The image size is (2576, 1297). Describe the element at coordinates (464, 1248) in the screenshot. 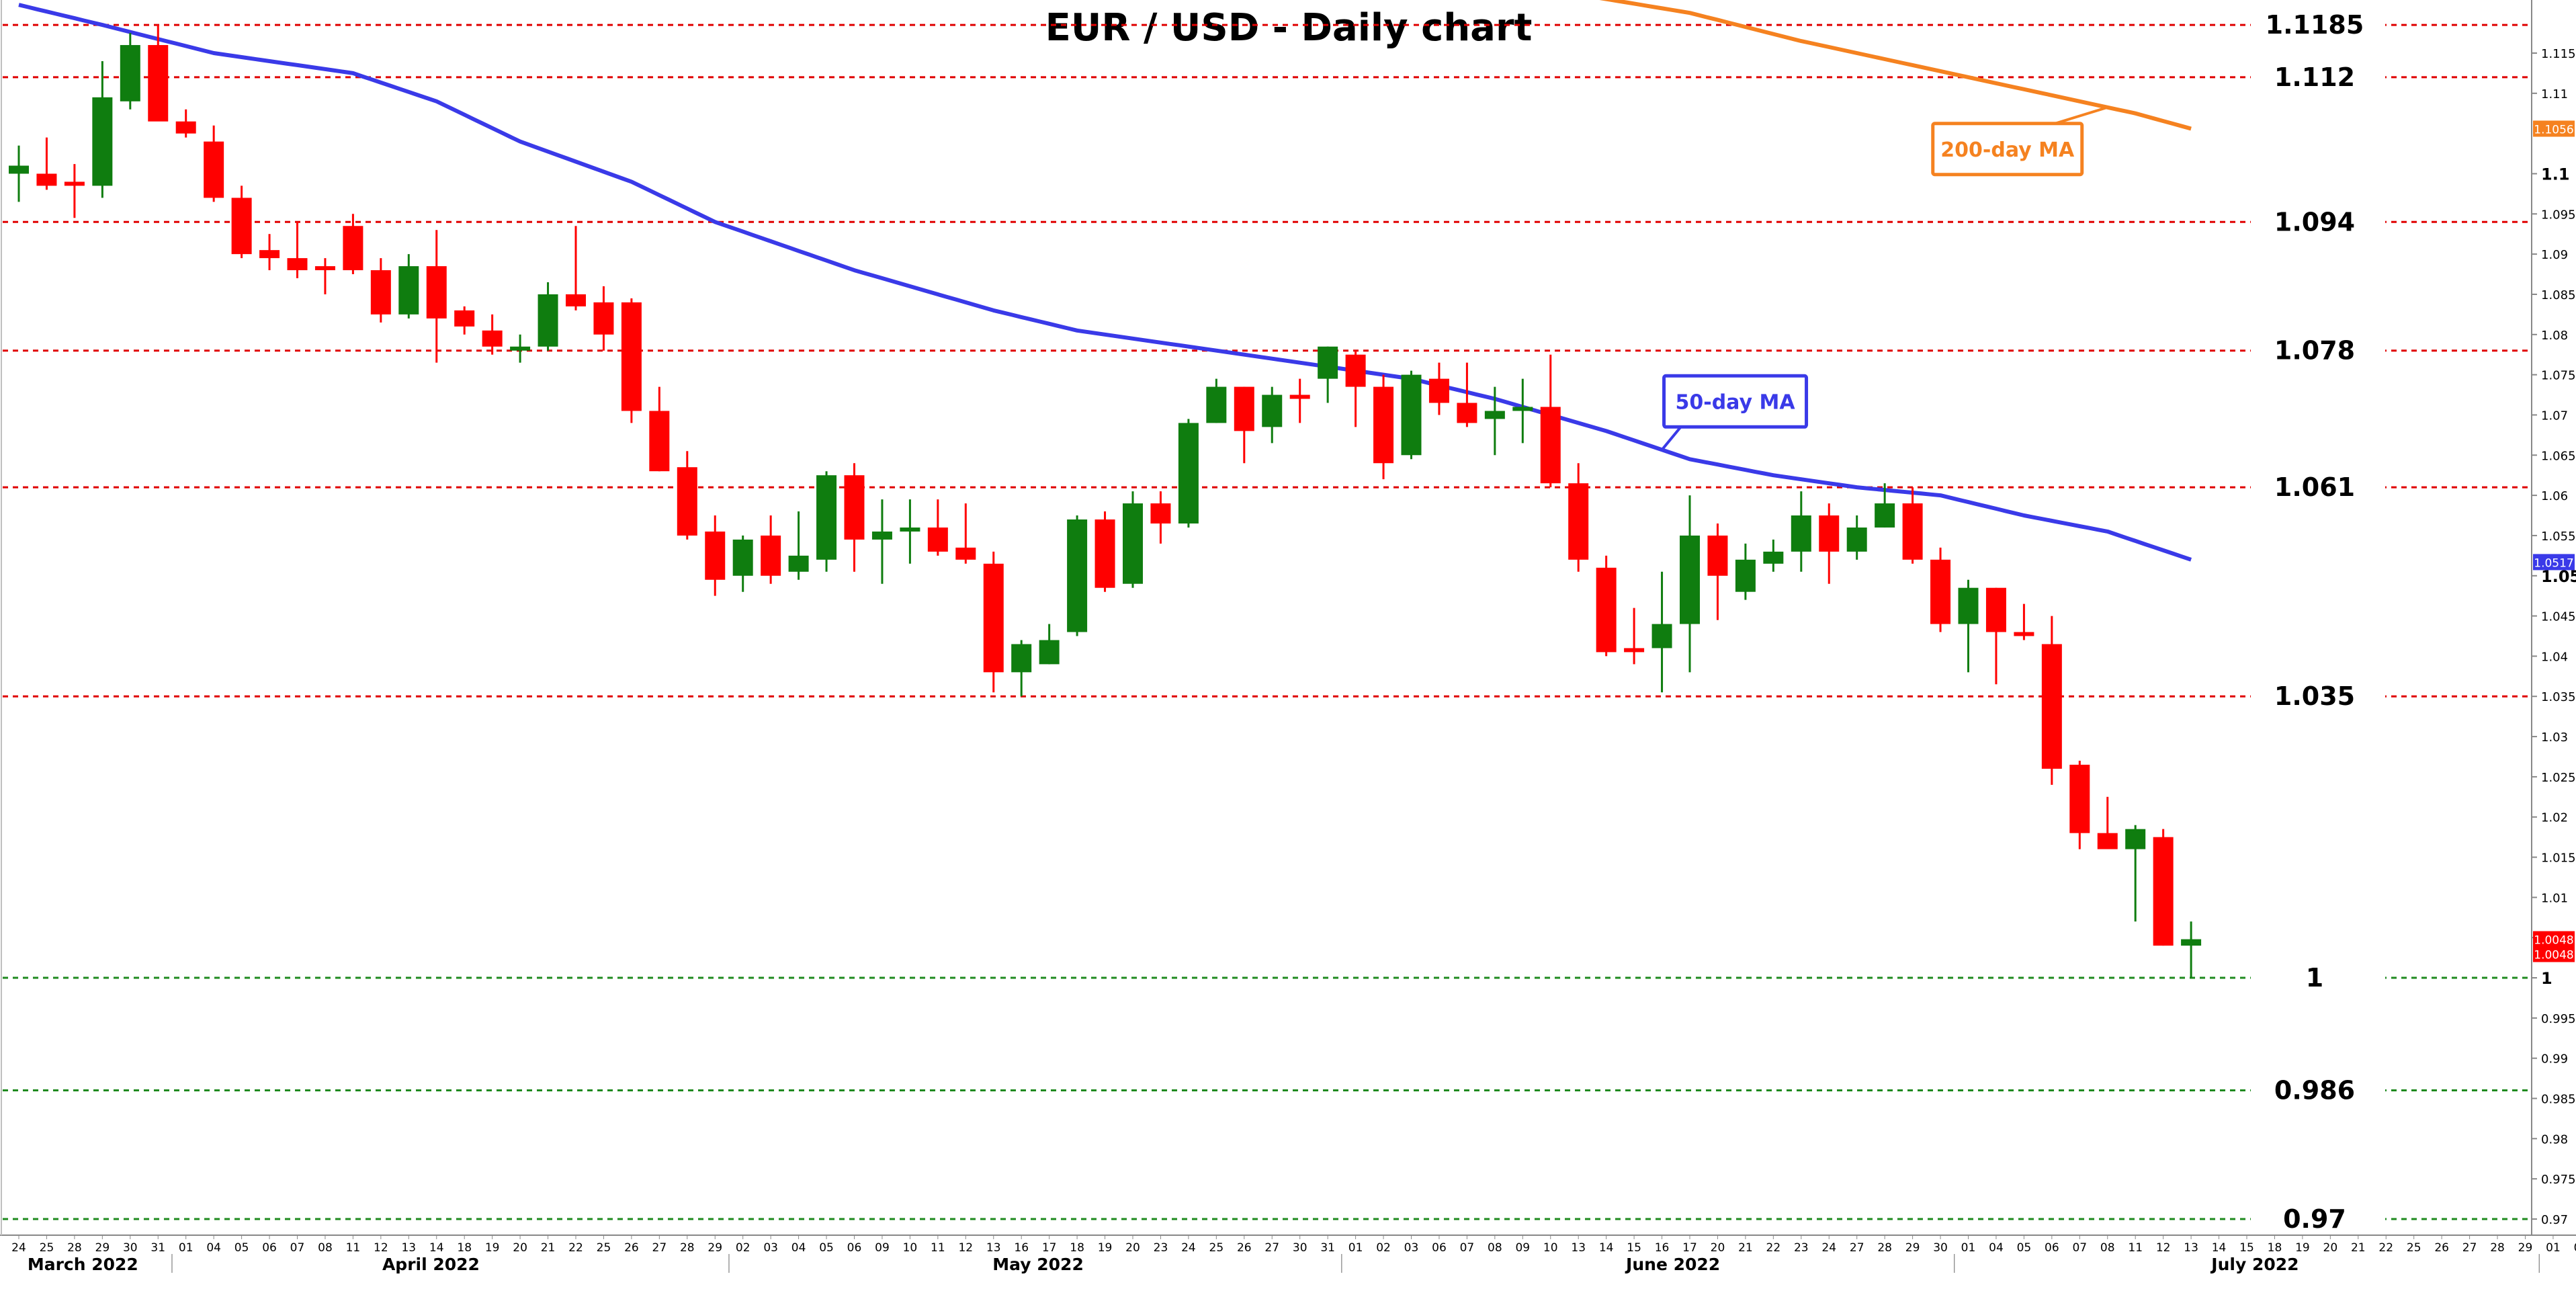

I see `x-tick-label: 18` at that location.